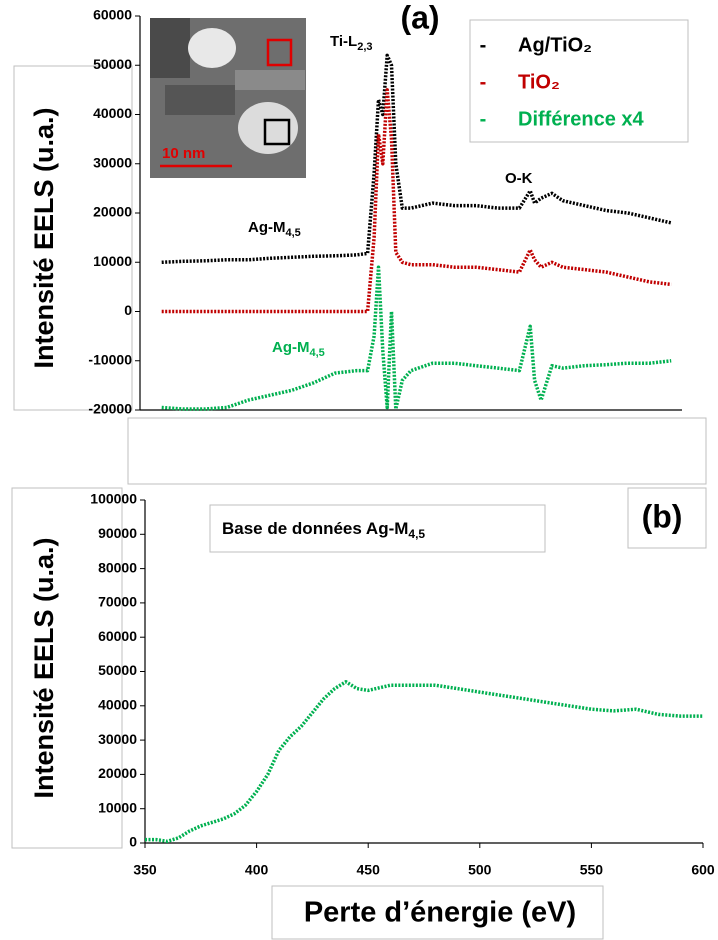  I want to click on scale-label: 10 nm, so click(183, 153).